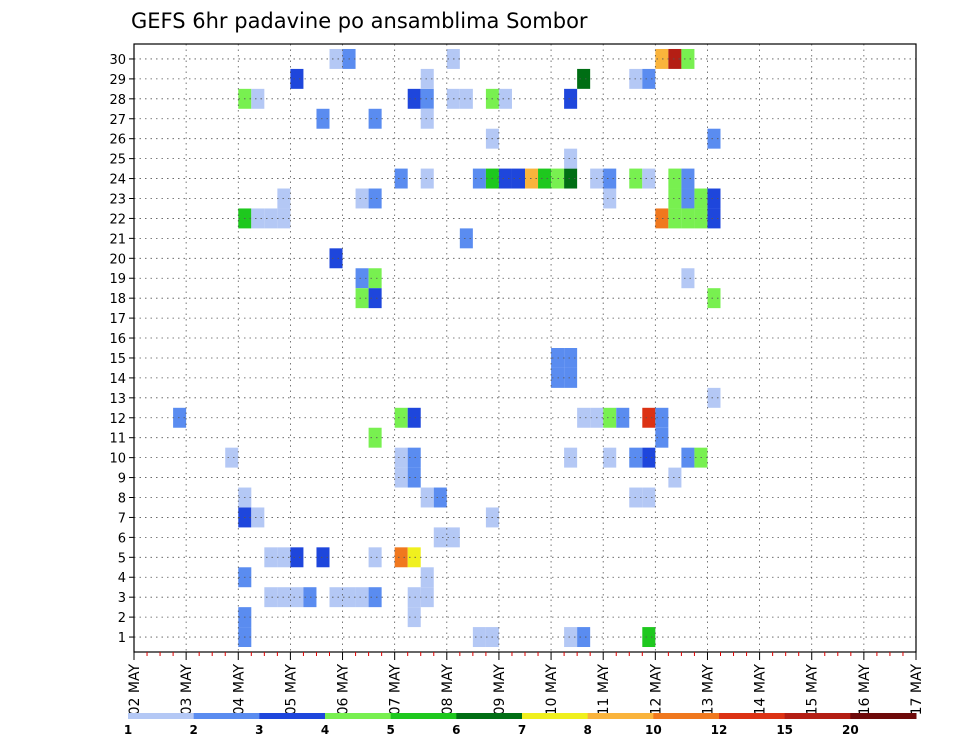 This screenshot has width=960, height=742. Describe the element at coordinates (813, 690) in the screenshot. I see `x-tick-label: 15 MAY` at that location.